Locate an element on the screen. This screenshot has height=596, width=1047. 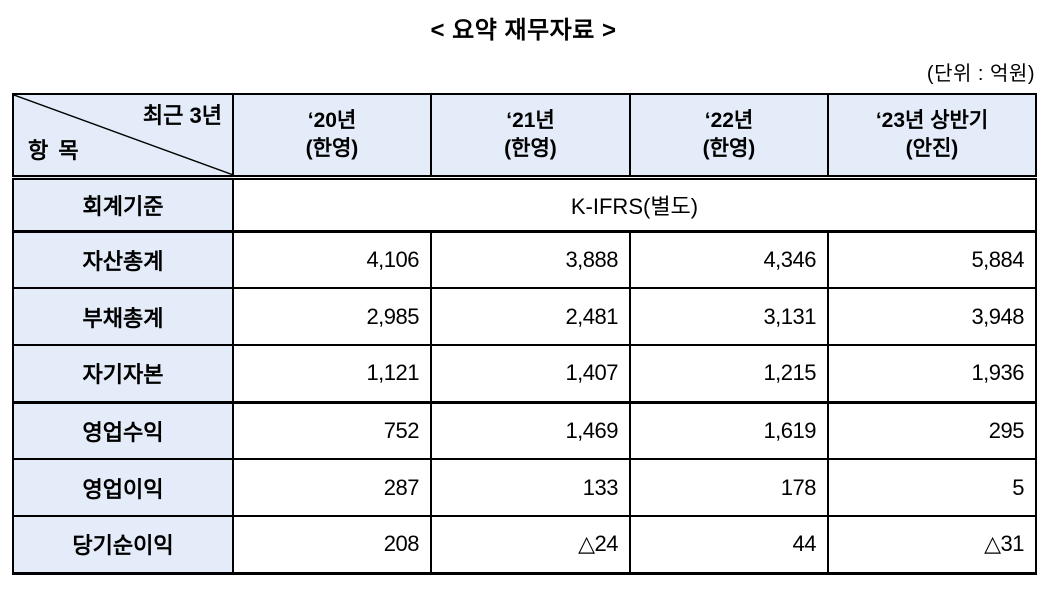
corner-header-cell: 최근 3년 항 목 is located at coordinates (123, 136).